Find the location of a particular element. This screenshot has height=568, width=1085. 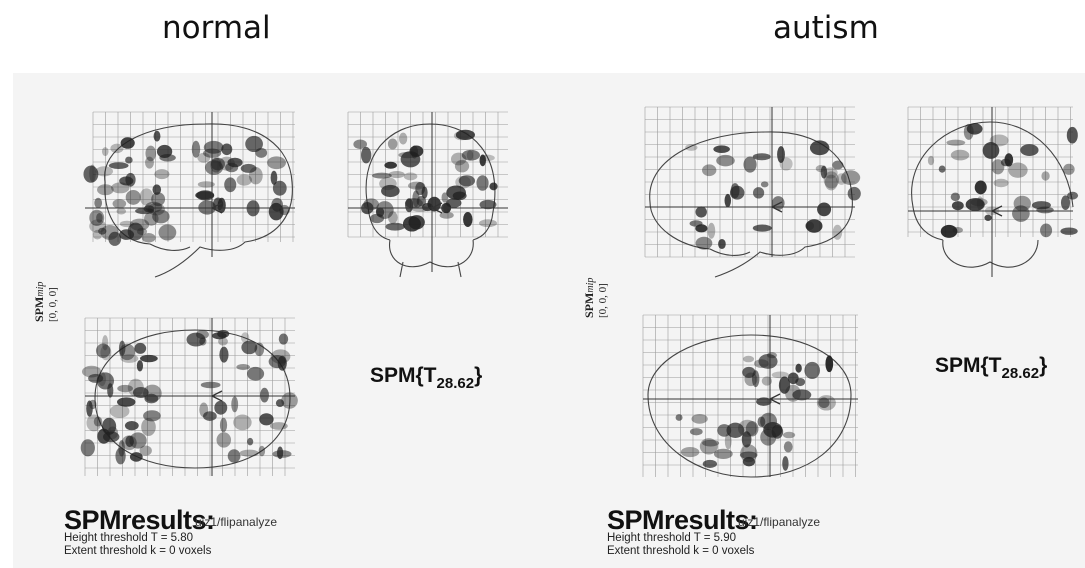

spm-mip-label-normal: SPMmip [0, 0, 0] is located at coordinates (45, 301).